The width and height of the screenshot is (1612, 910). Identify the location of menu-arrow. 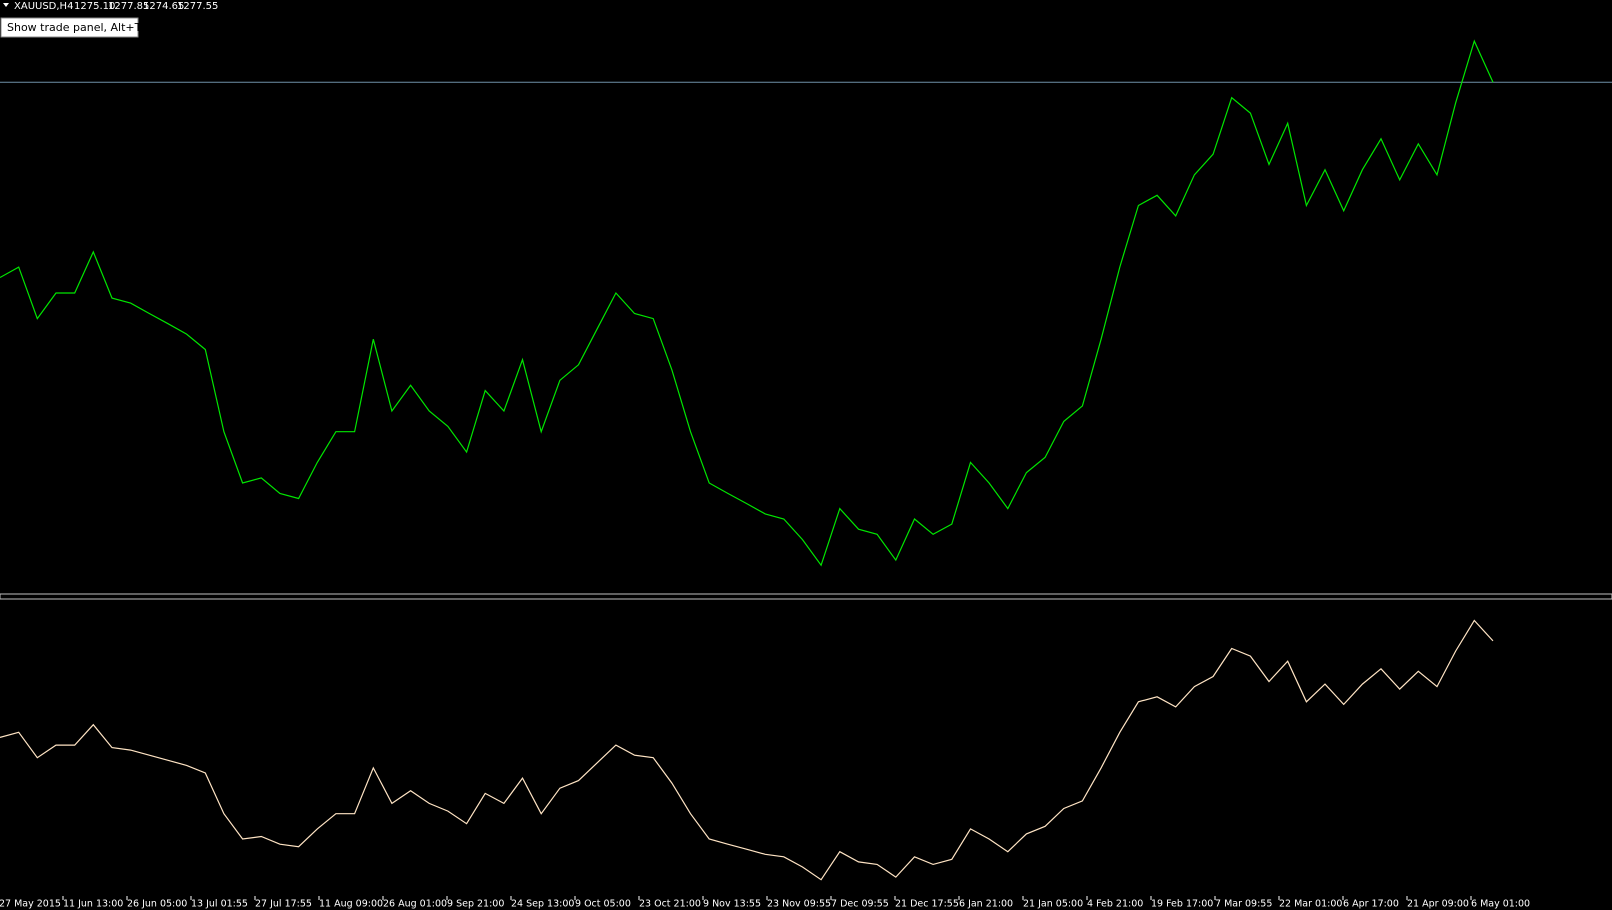
(6, 5).